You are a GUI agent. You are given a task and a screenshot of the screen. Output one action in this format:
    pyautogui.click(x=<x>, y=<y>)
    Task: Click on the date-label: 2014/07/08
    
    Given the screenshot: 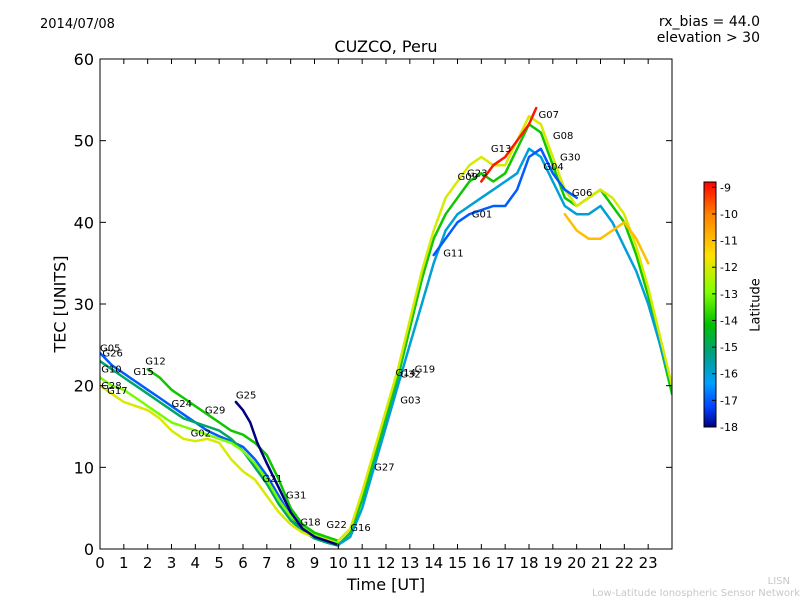 What is the action you would take?
    pyautogui.click(x=77, y=24)
    